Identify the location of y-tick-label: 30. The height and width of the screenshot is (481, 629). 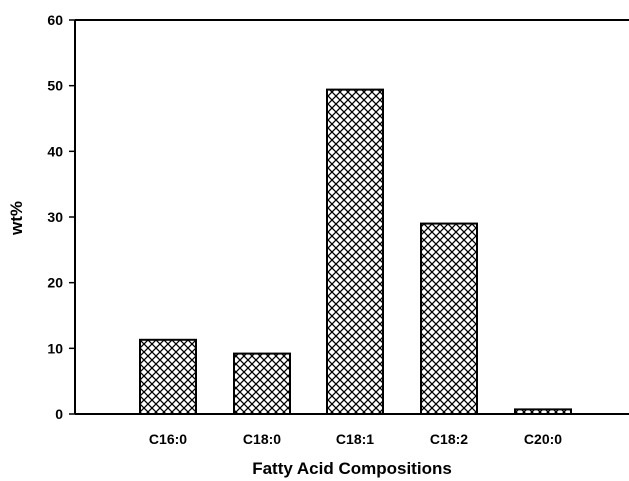
(55, 217).